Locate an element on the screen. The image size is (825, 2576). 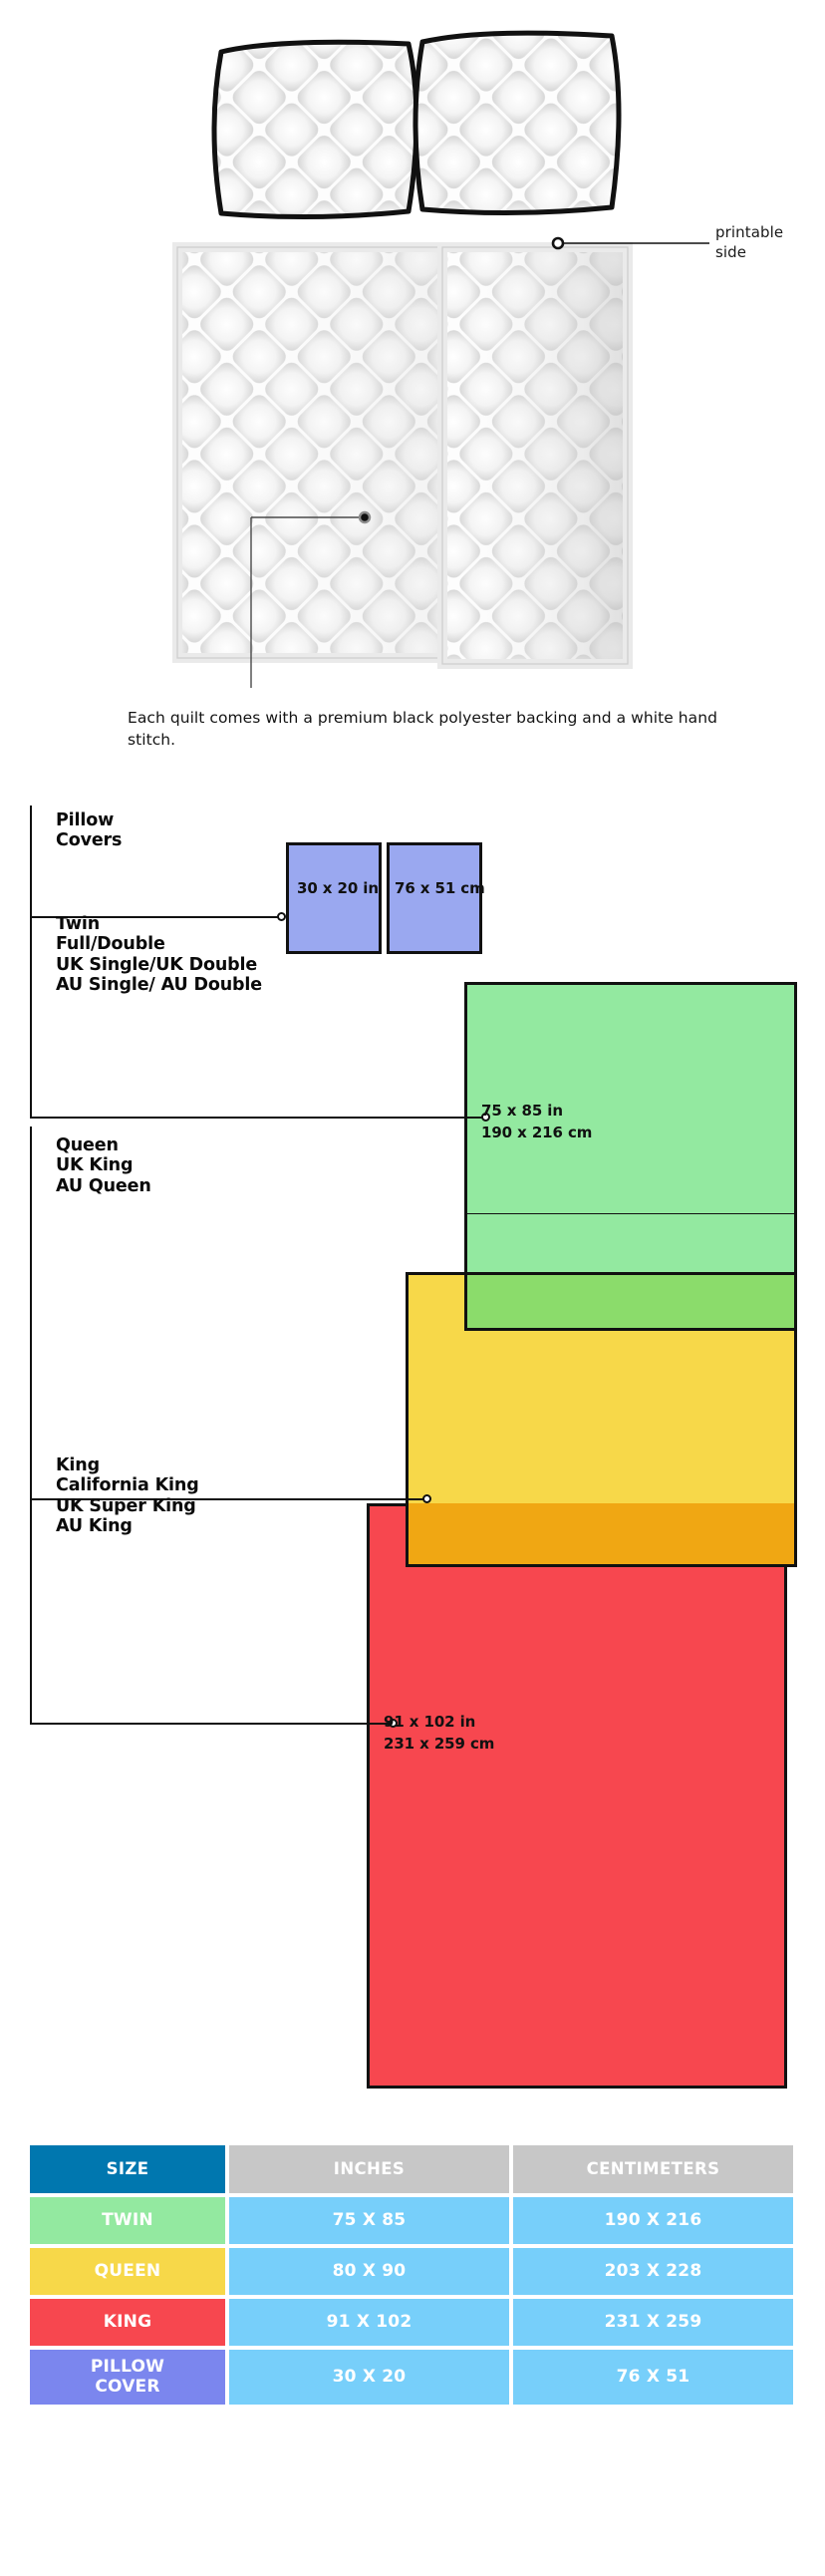
twin-dimensions: 75 x 85 in 190 x 216 cm is located at coordinates (537, 1121).